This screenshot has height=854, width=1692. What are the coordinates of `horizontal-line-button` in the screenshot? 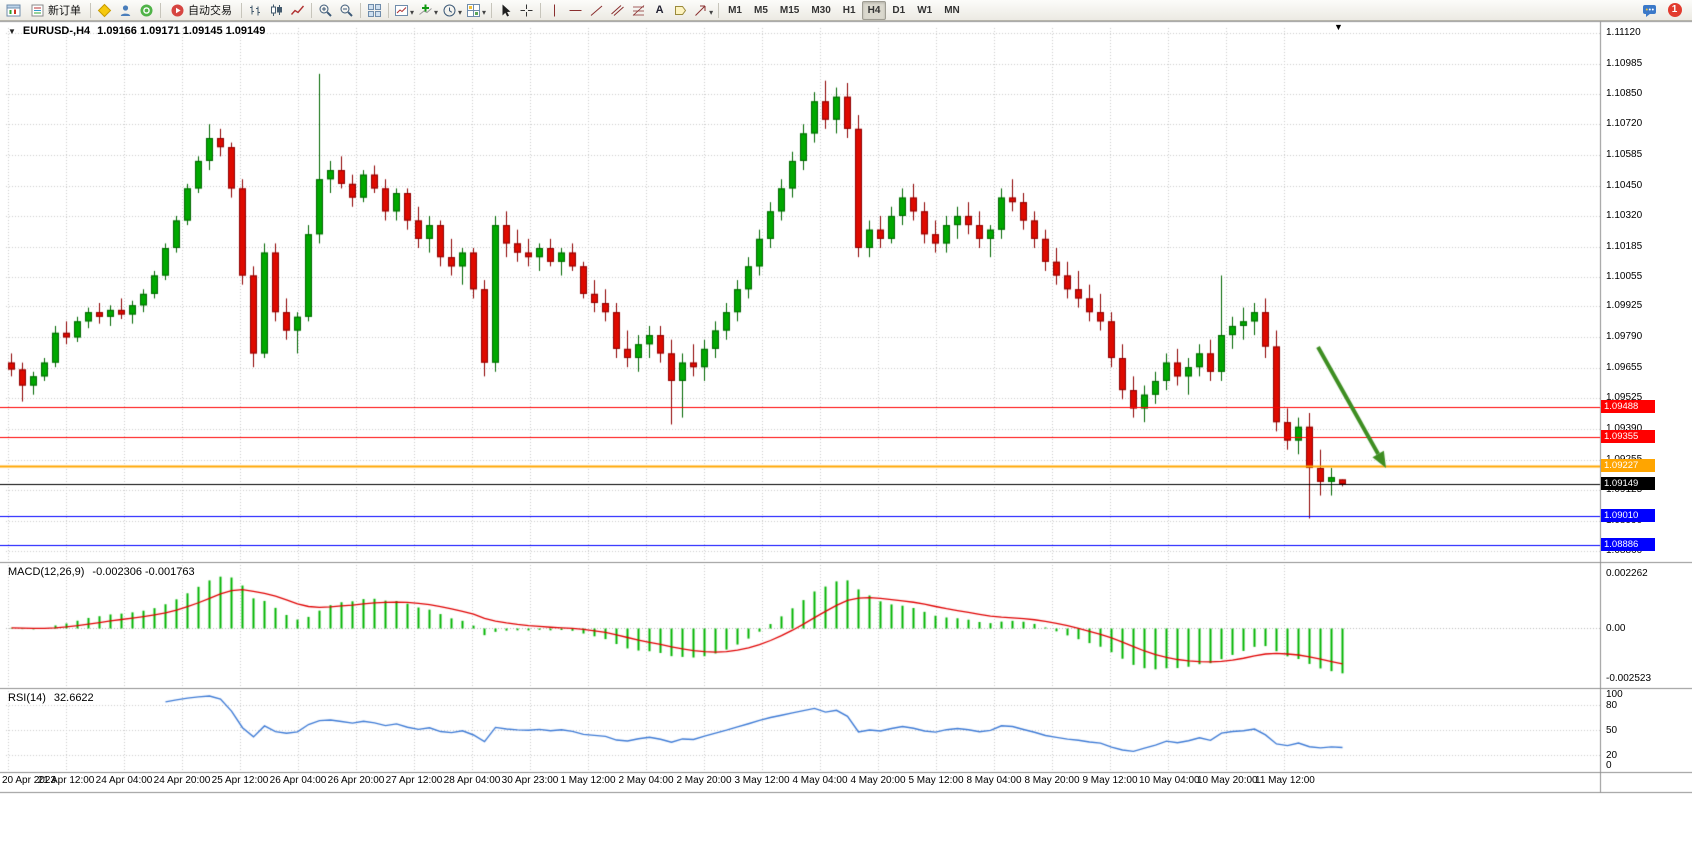 It's located at (575, 10).